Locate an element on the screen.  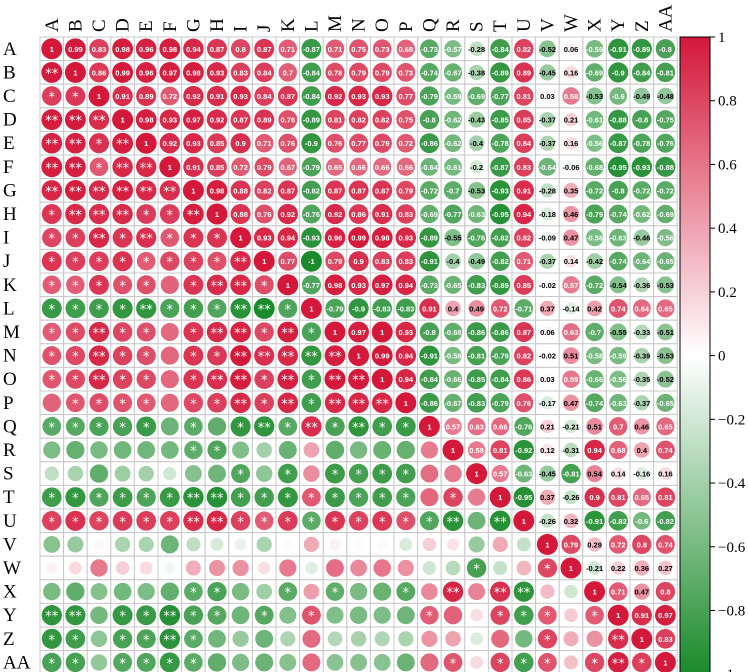
correlation-circle-o-e is located at coordinates (146, 379).